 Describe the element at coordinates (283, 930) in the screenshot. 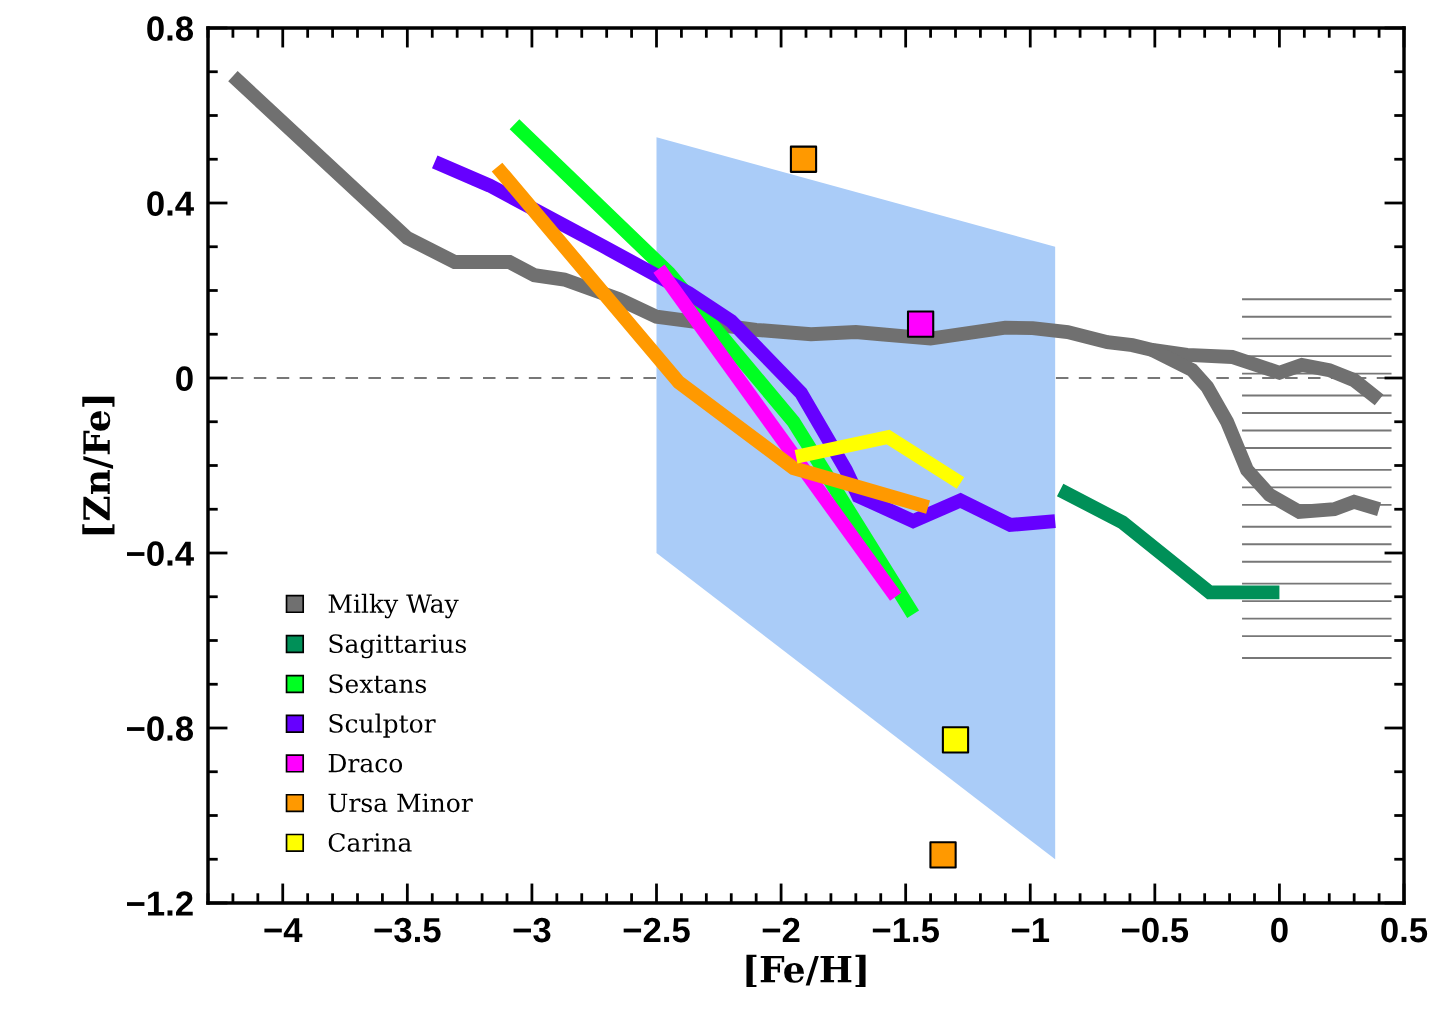

I see `x-tick-label: −4` at that location.